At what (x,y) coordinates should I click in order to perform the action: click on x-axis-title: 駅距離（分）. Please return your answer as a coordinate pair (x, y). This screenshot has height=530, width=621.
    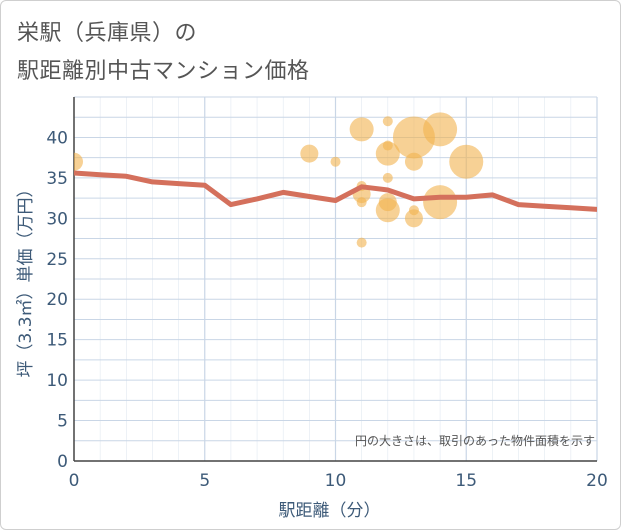
    Looking at the image, I should click on (330, 511).